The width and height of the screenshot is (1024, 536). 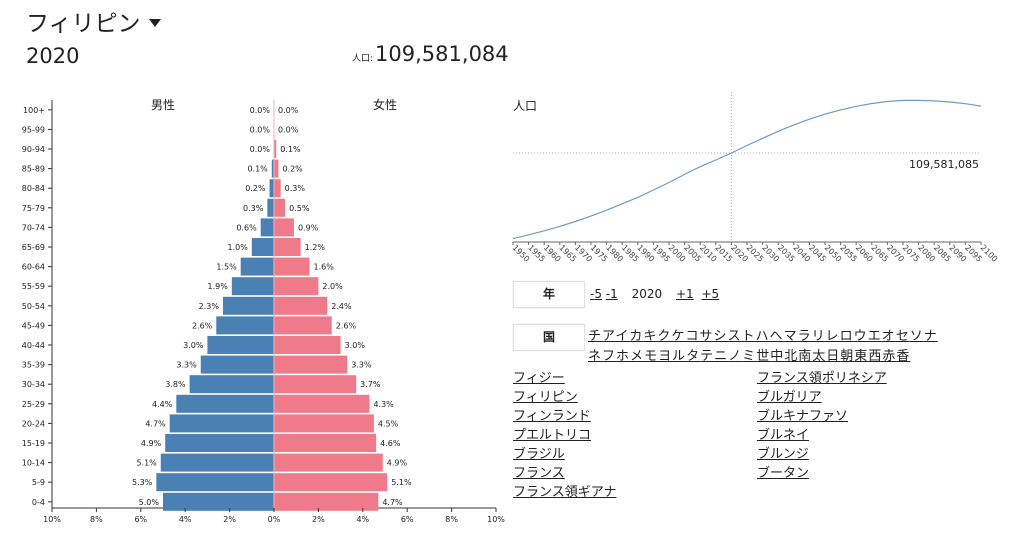 I want to click on female-value-label: 2.4%, so click(x=341, y=306).